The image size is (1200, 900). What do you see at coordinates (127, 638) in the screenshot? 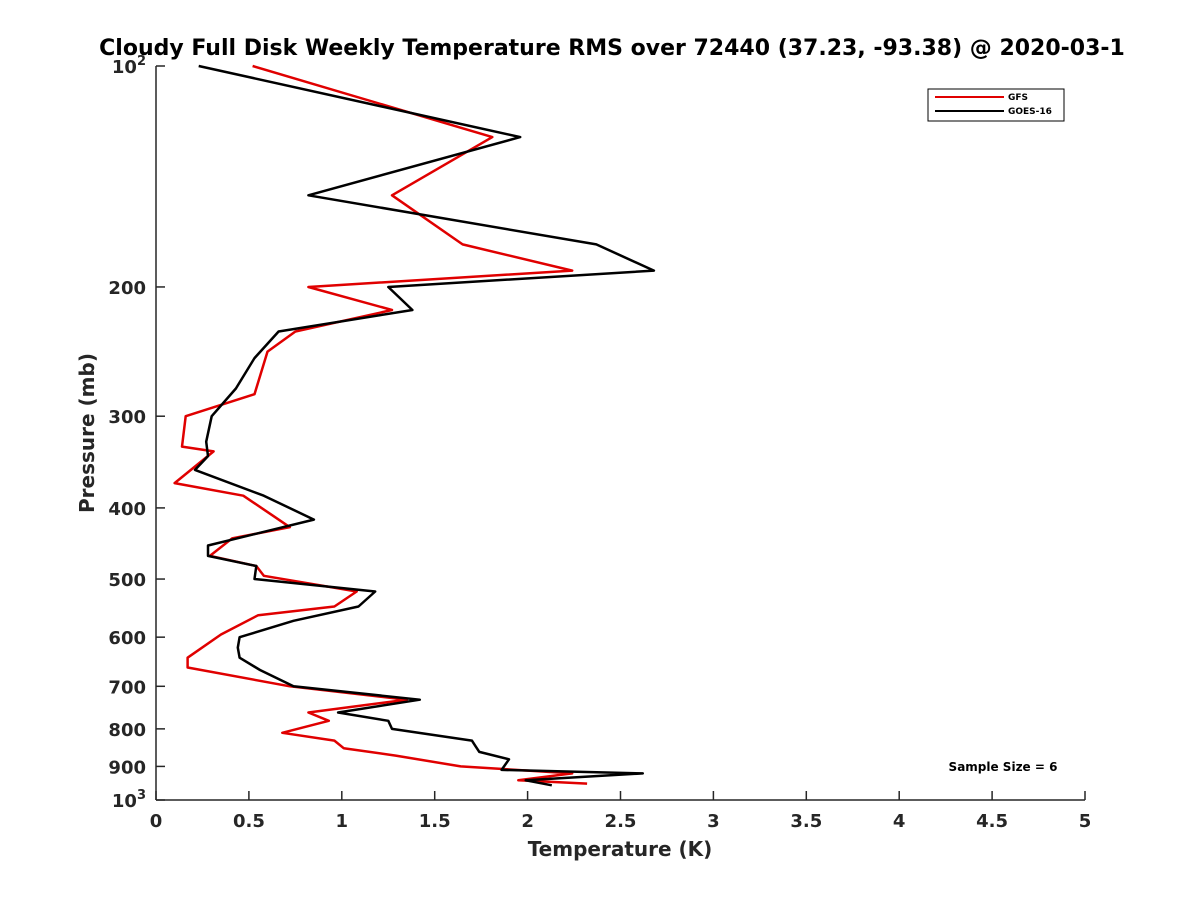
I see `y-tick-label: 600` at bounding box center [127, 638].